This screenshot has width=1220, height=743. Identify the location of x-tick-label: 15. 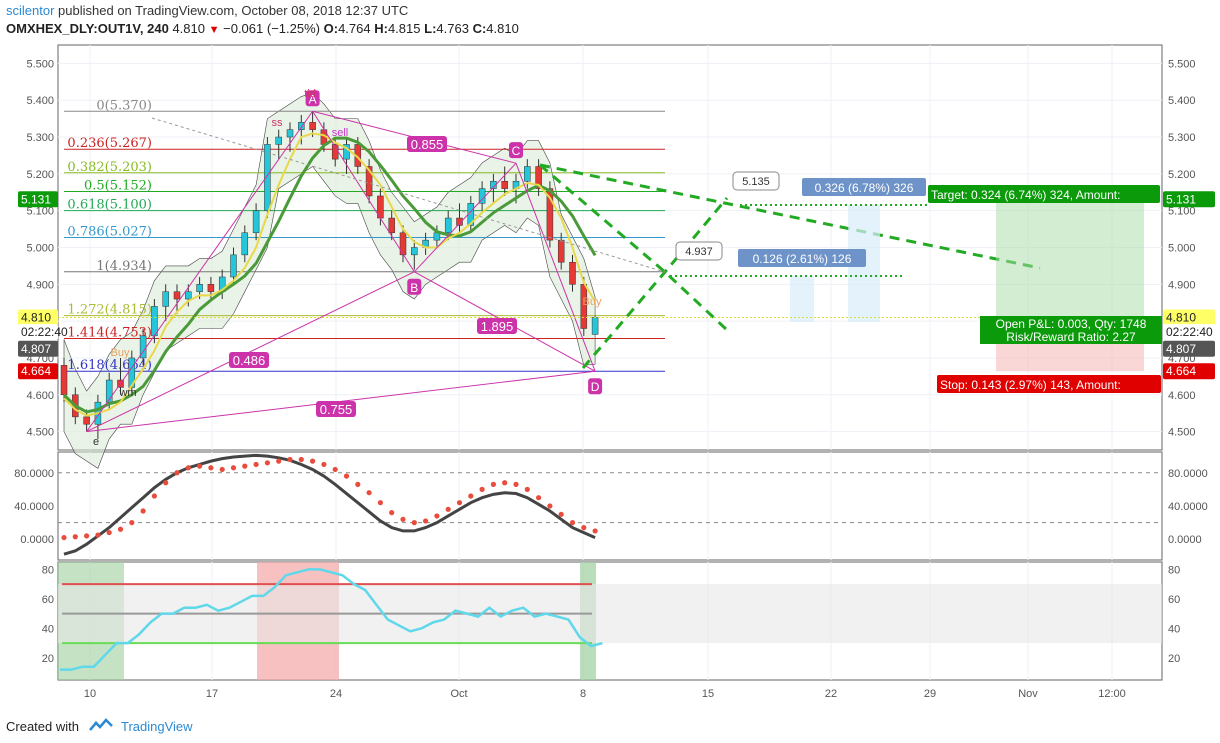
(708, 694).